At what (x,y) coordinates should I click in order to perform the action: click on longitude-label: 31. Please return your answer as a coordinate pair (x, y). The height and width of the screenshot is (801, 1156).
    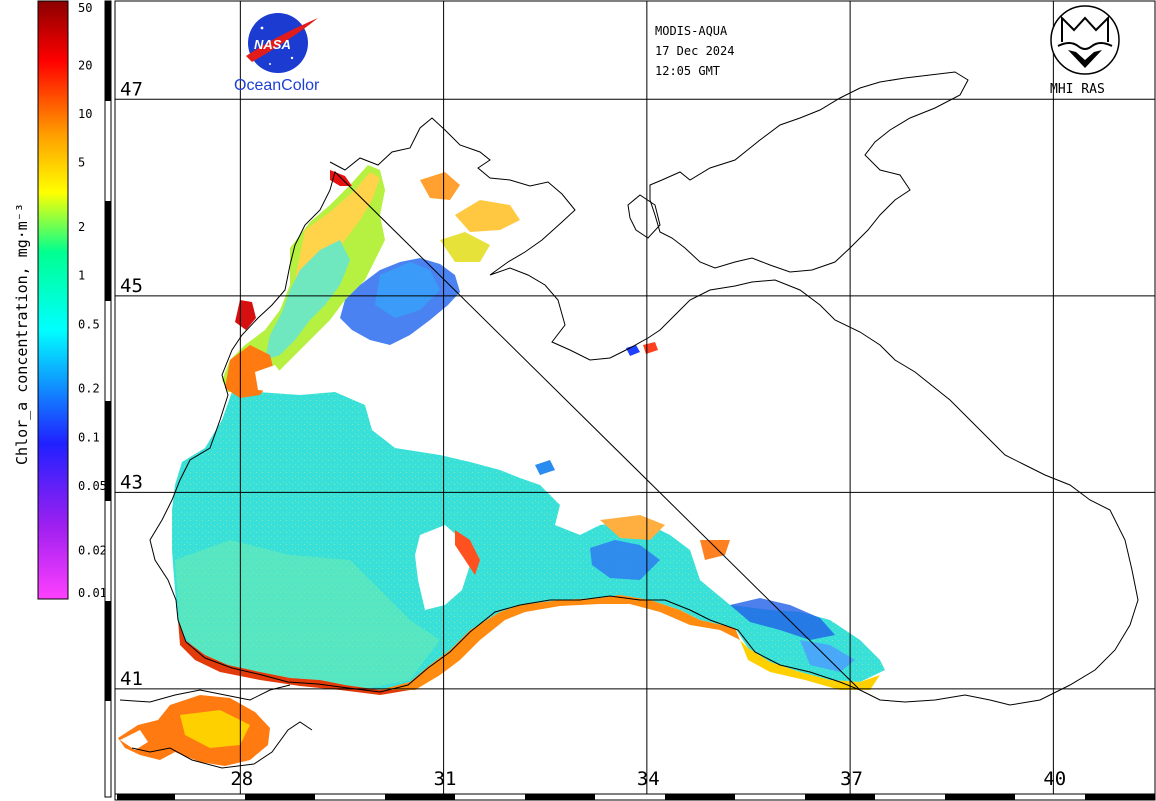
    Looking at the image, I should click on (445, 779).